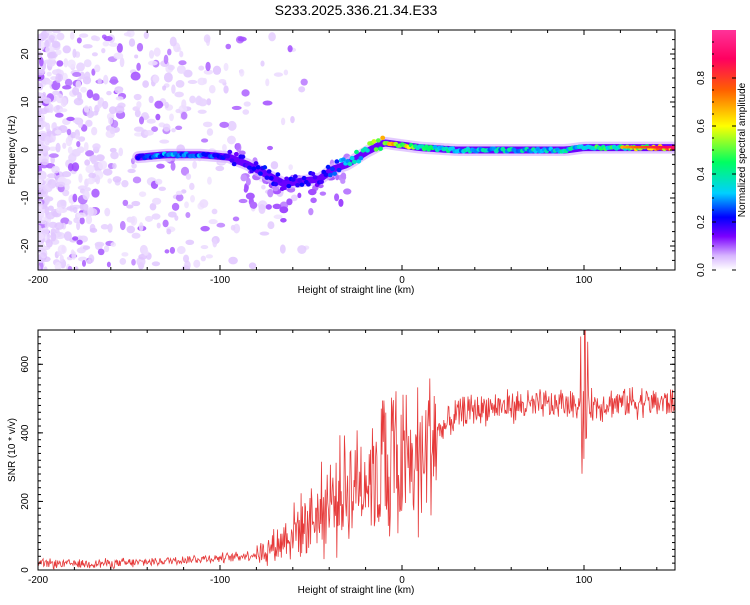 The width and height of the screenshot is (750, 605). Describe the element at coordinates (701, 174) in the screenshot. I see `colorbar-tick-label: 0.4` at that location.